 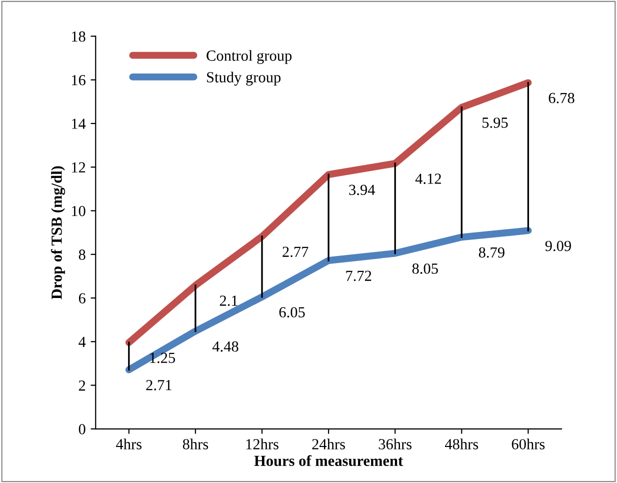 What do you see at coordinates (79, 80) in the screenshot?
I see `y-tick-label: 16` at bounding box center [79, 80].